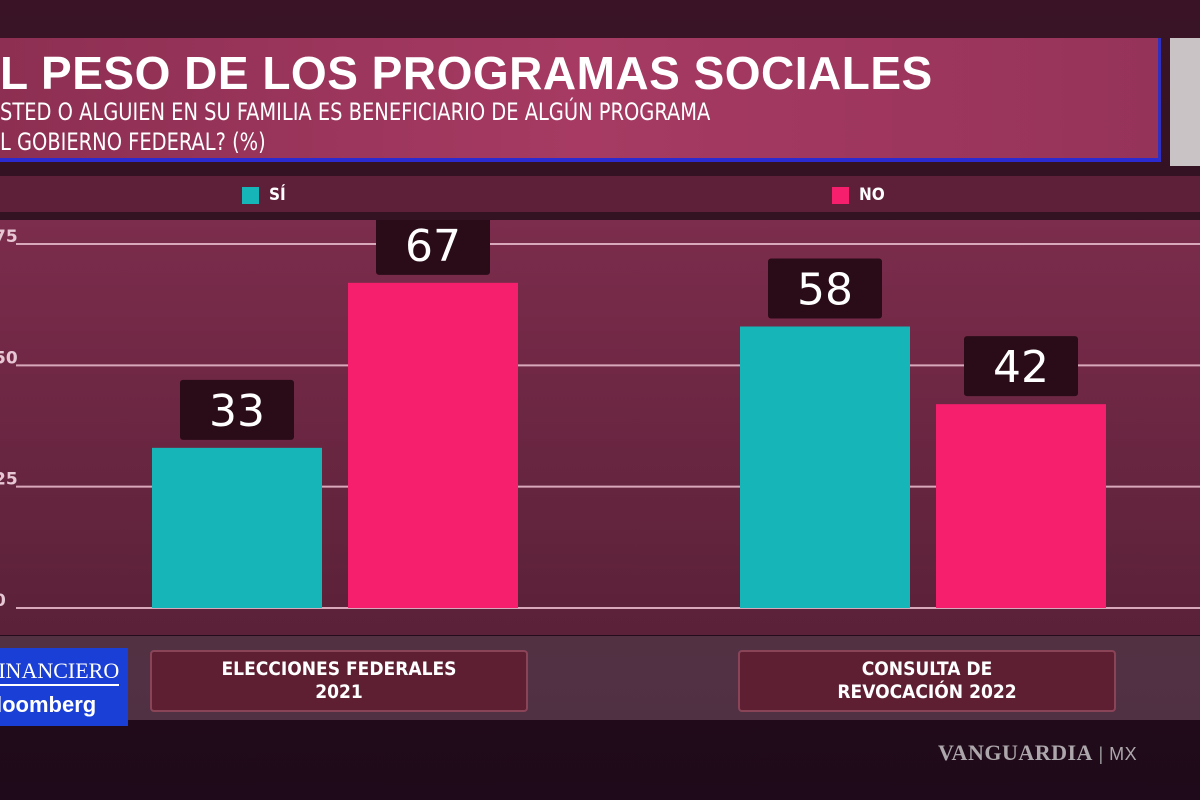 The width and height of the screenshot is (1200, 800). What do you see at coordinates (48, 704) in the screenshot?
I see `logo-line2: loomberg` at bounding box center [48, 704].